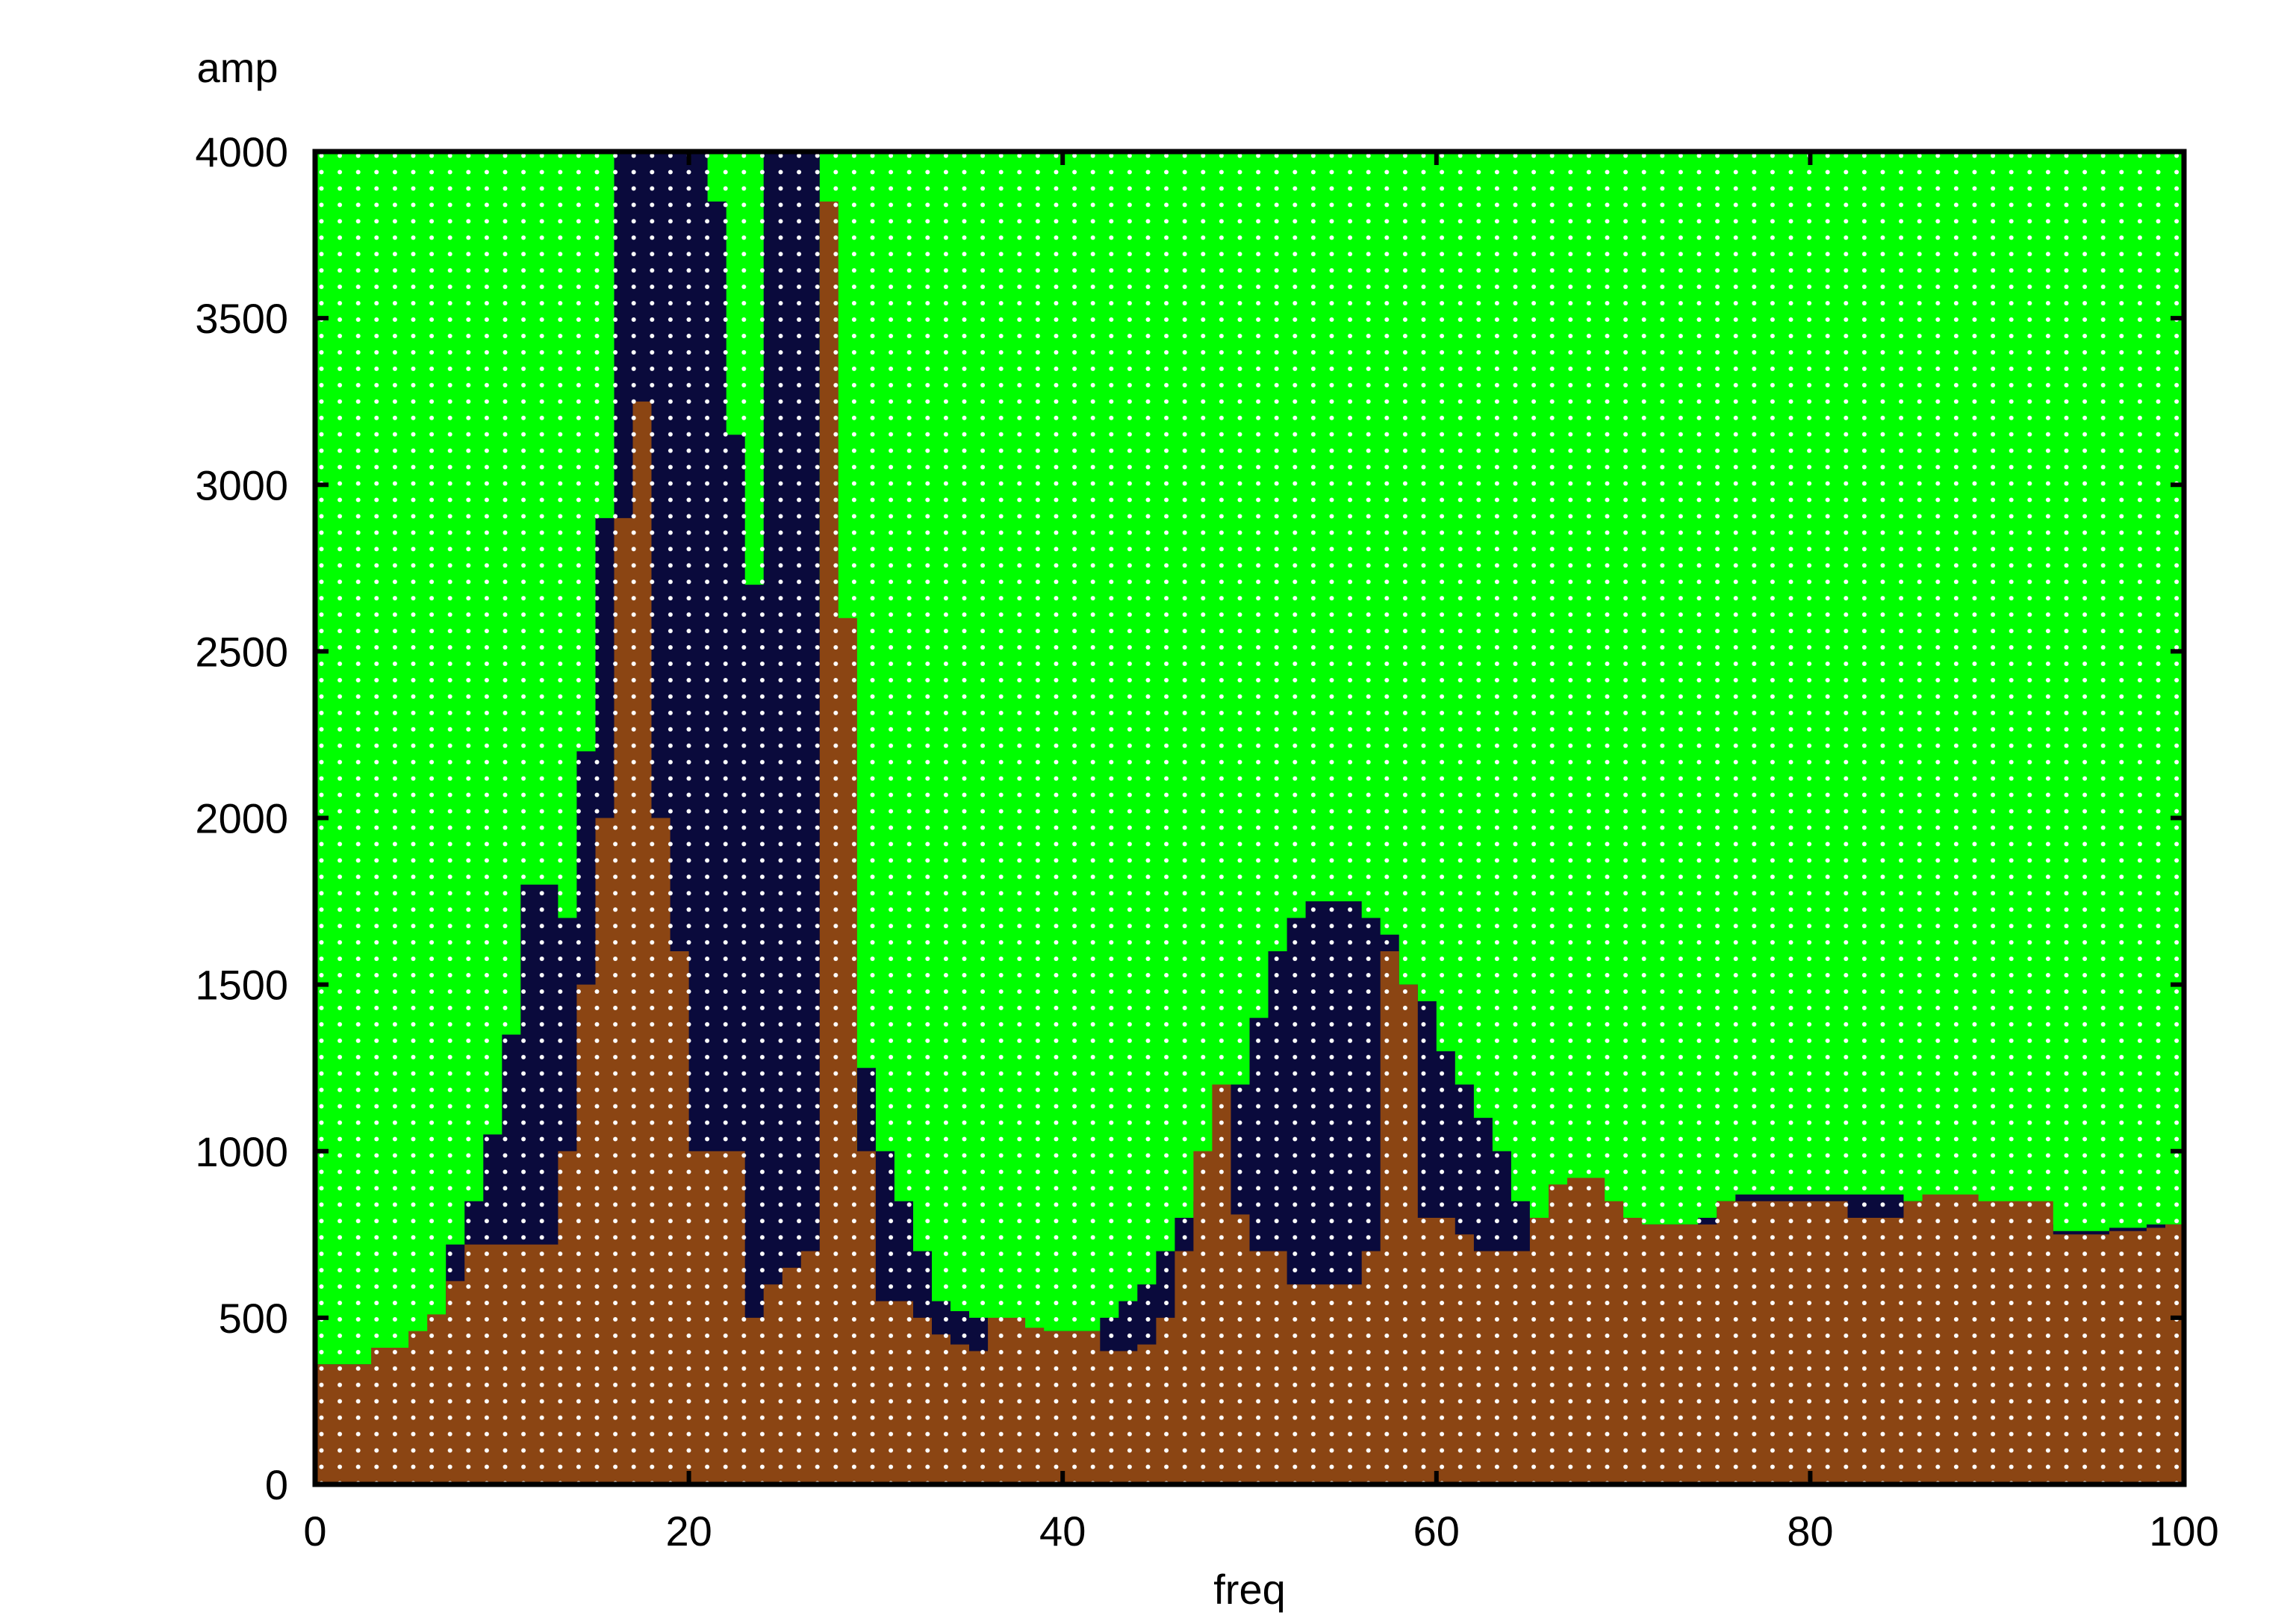  Describe the element at coordinates (2183, 1531) in the screenshot. I see `x-tick-label: 100` at that location.